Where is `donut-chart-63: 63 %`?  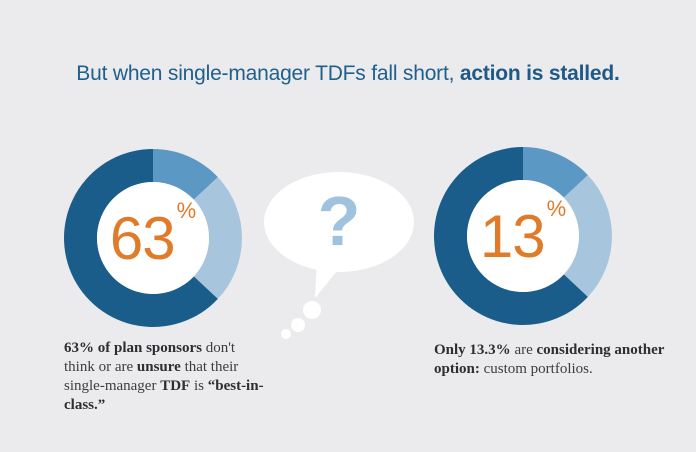
donut-chart-63: 63 % is located at coordinates (153, 240).